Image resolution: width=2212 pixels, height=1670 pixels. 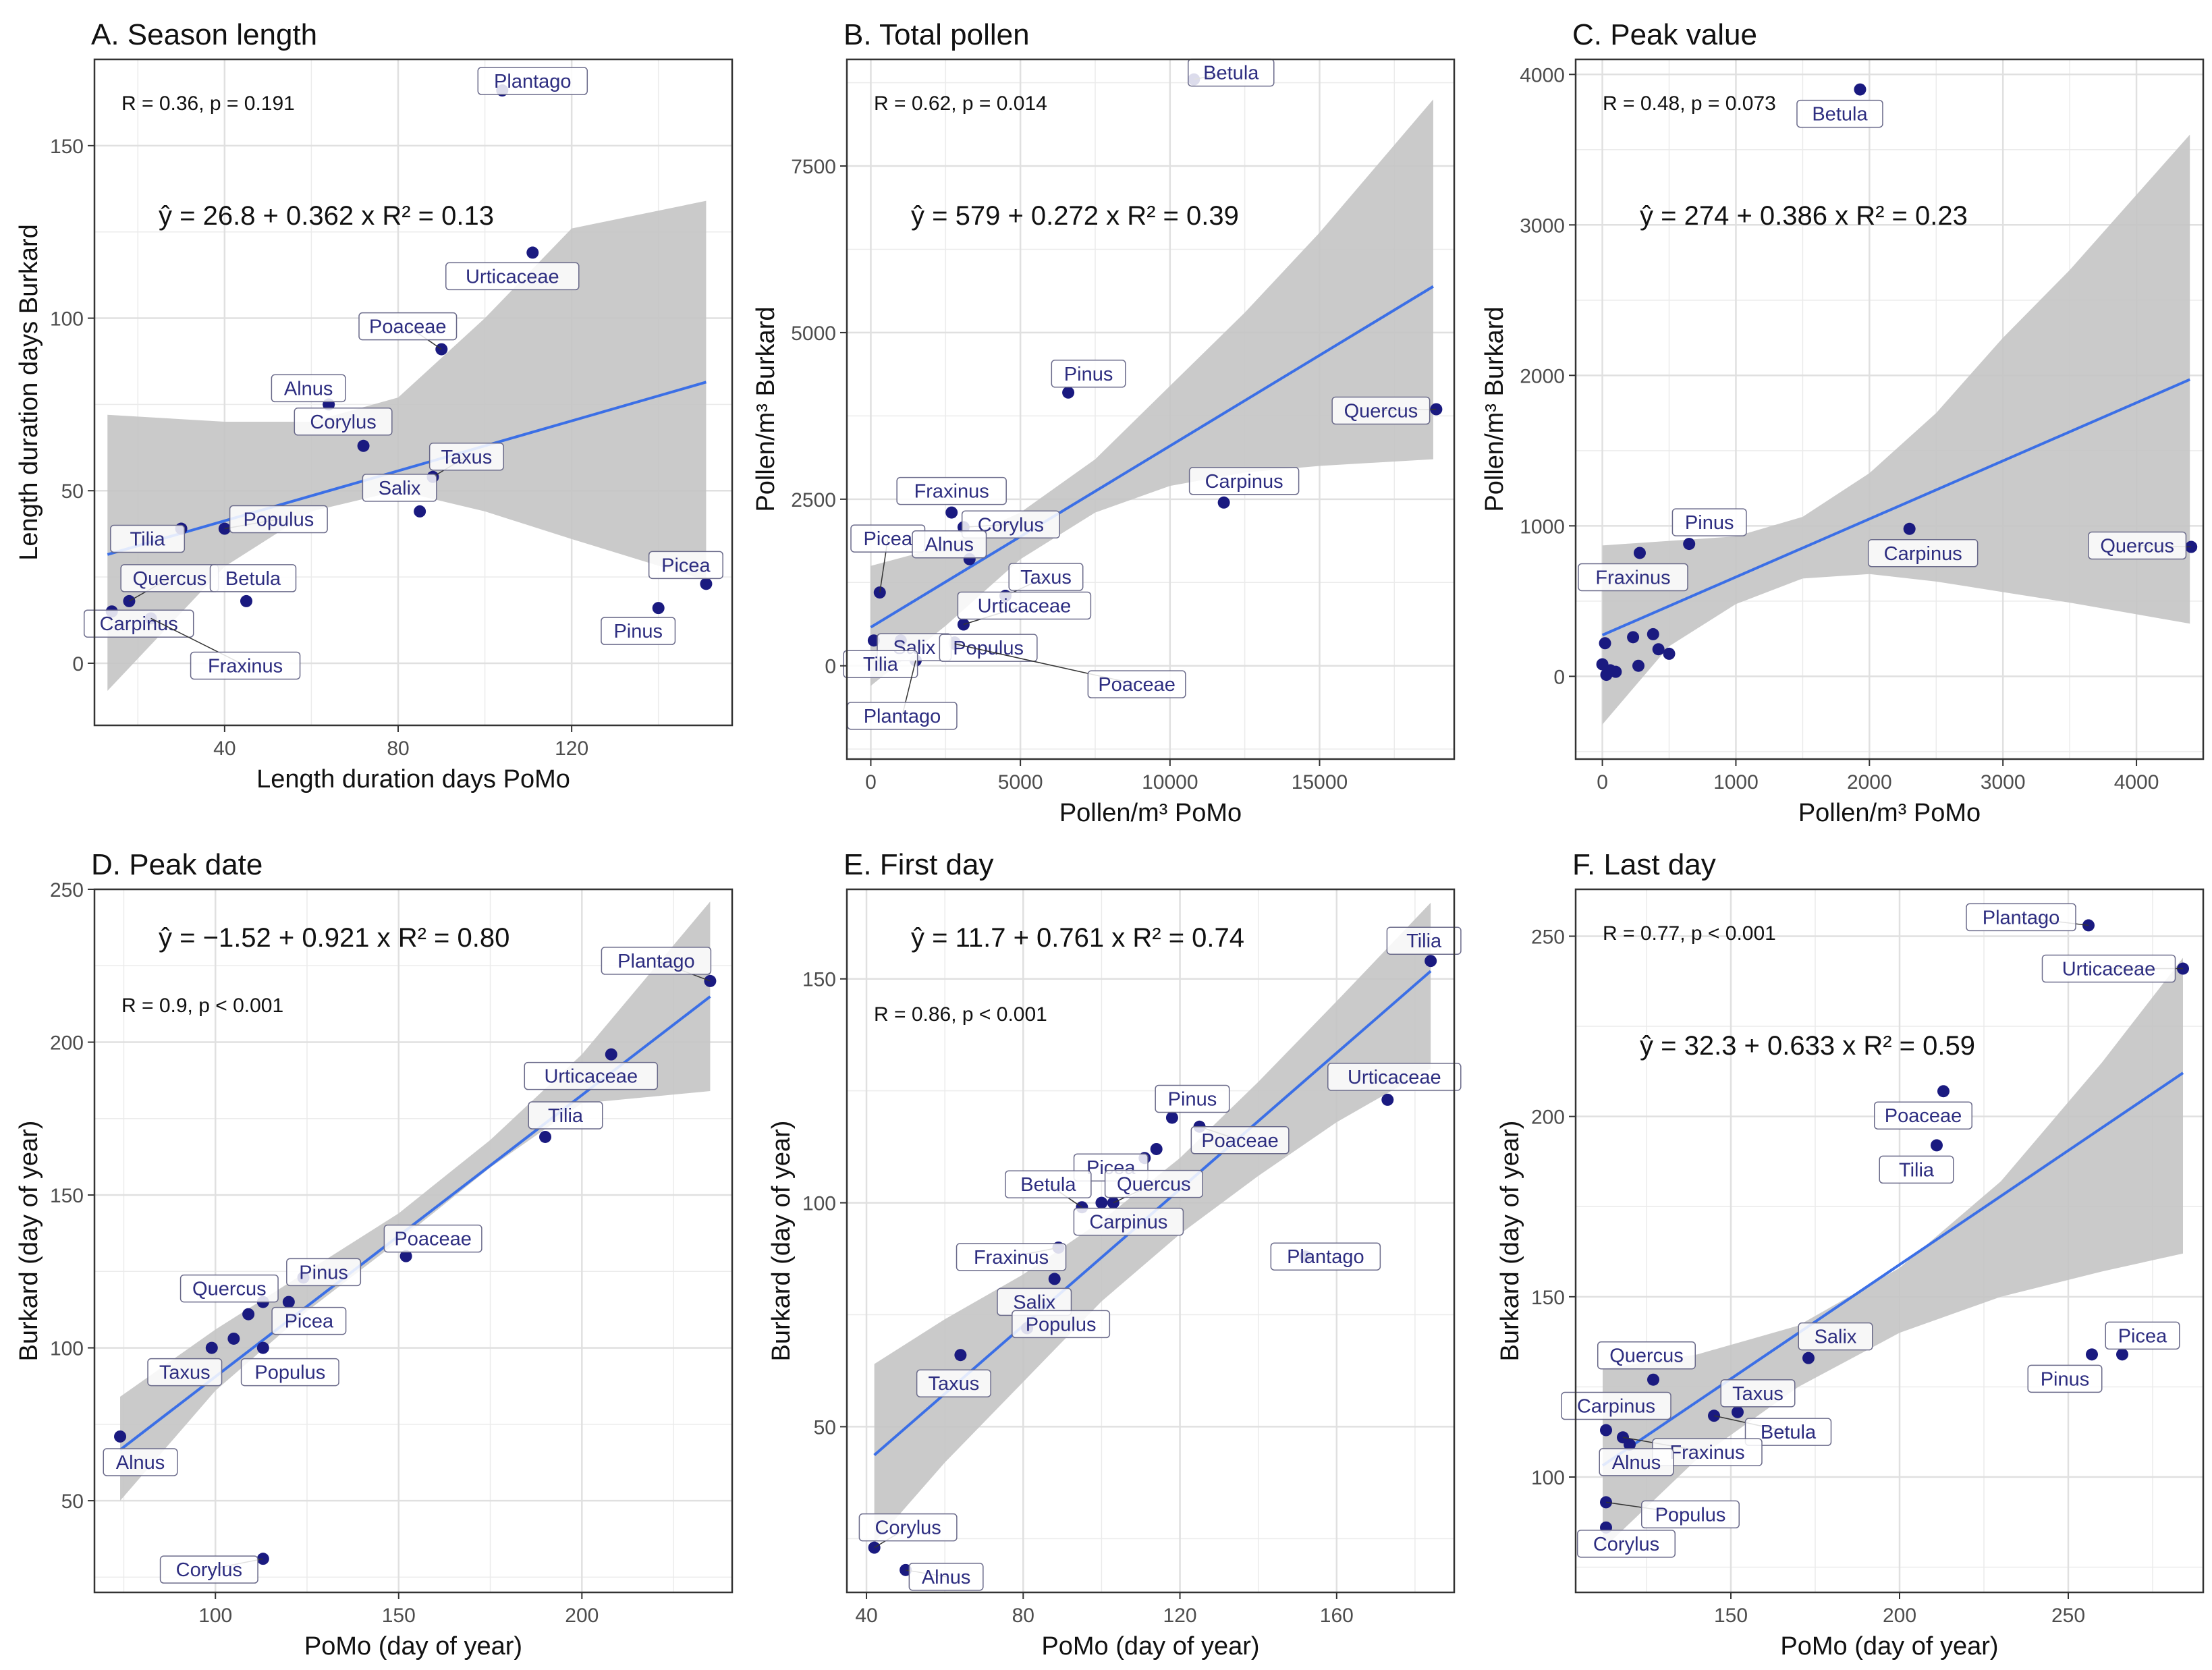 I want to click on x-tick-label: 150, so click(x=399, y=1616).